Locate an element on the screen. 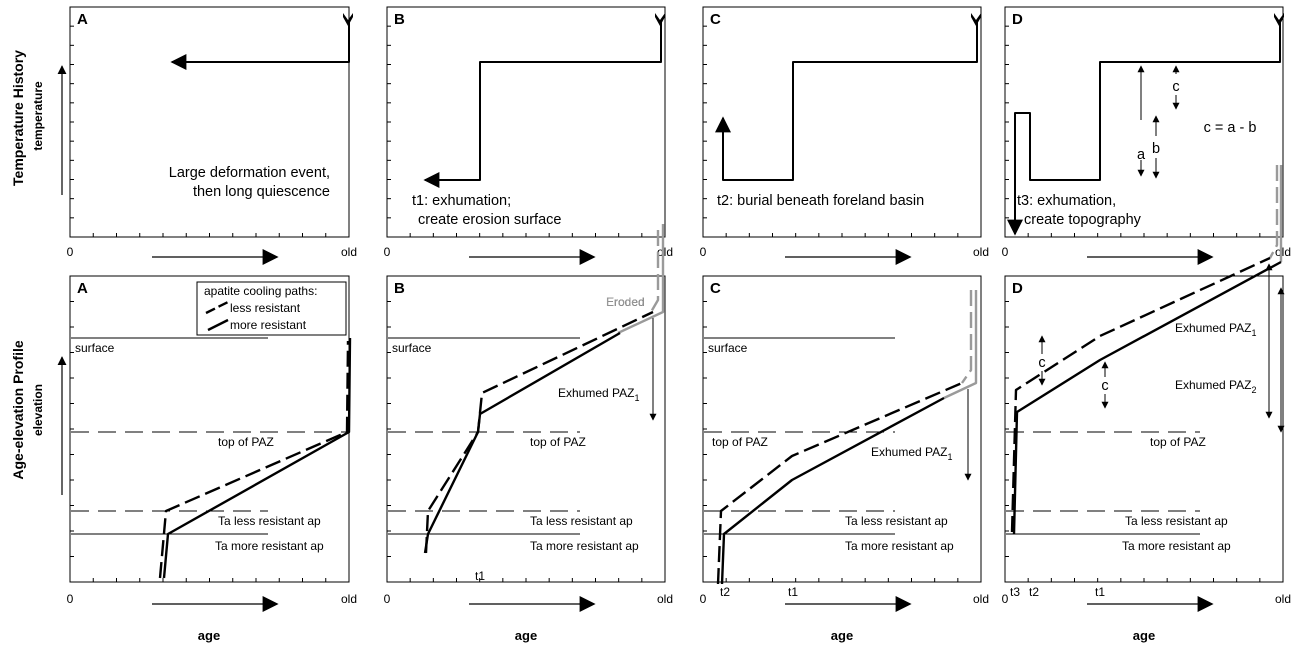  caption-line-1: t2: burial beneath foreland basin is located at coordinates (820, 201).